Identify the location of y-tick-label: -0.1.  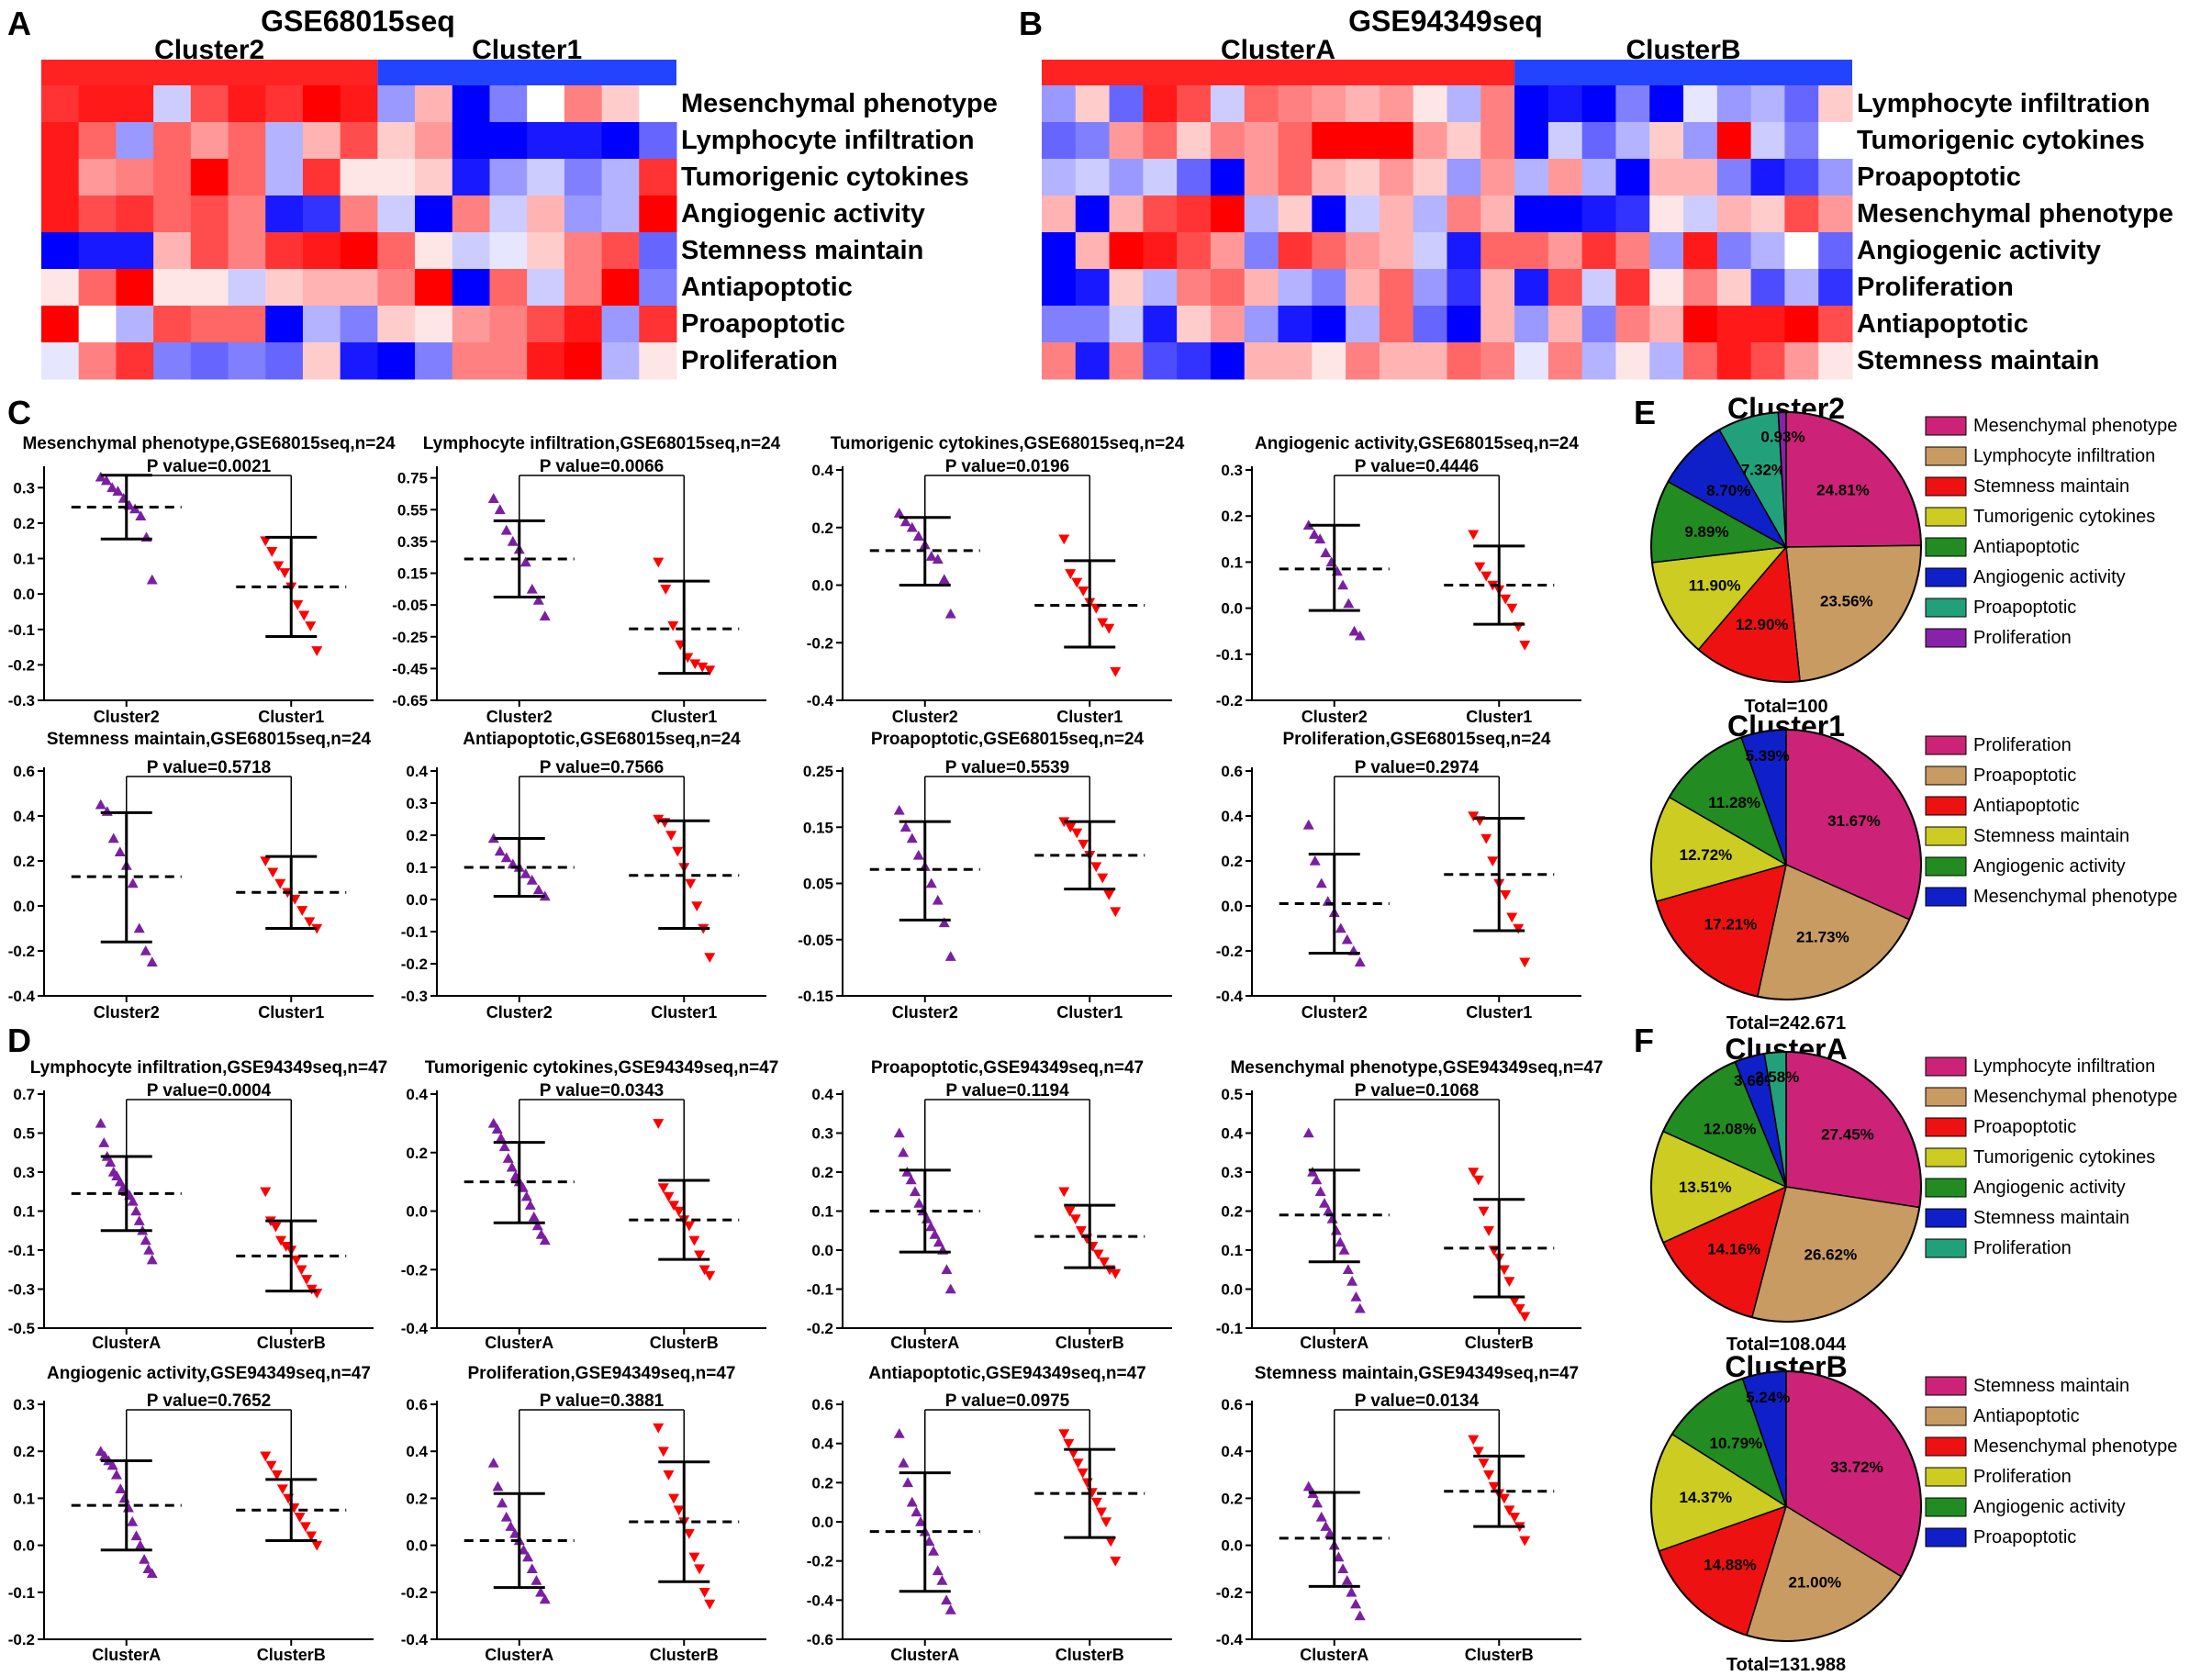
(1229, 1328).